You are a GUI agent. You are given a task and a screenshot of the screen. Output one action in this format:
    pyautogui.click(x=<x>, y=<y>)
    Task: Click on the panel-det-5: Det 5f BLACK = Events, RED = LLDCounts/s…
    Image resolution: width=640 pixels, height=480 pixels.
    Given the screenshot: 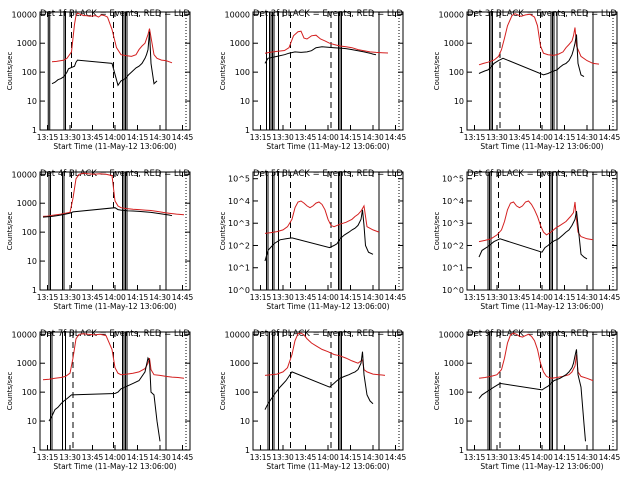 What is the action you would take?
    pyautogui.click(x=313, y=240)
    